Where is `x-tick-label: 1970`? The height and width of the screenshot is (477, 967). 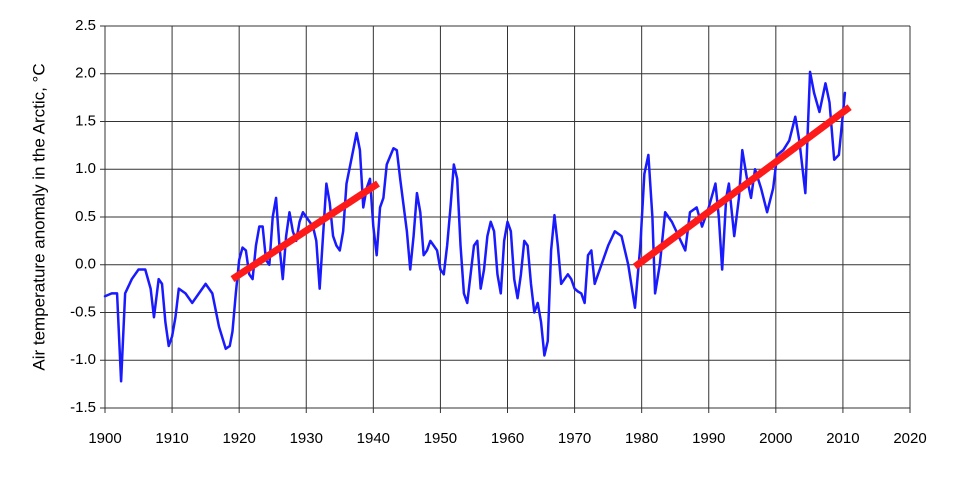 x-tick-label: 1970 is located at coordinates (574, 438).